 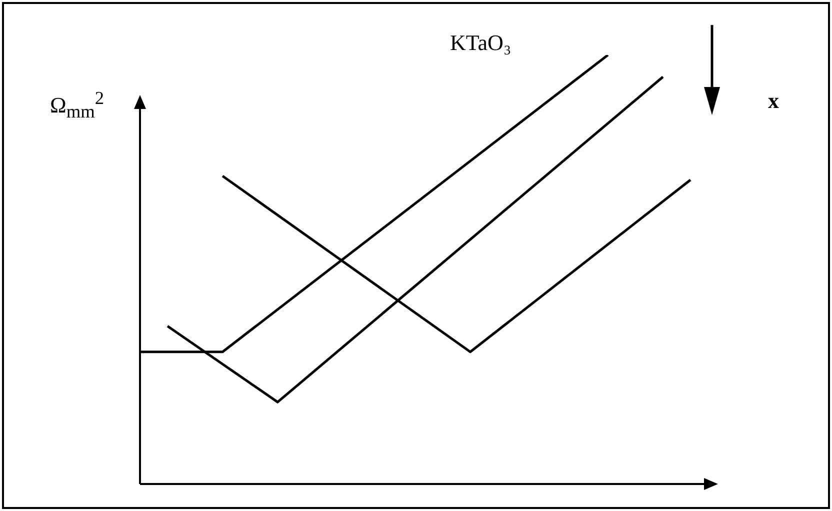 I want to click on chart-title: KTaO₃, so click(x=481, y=43).